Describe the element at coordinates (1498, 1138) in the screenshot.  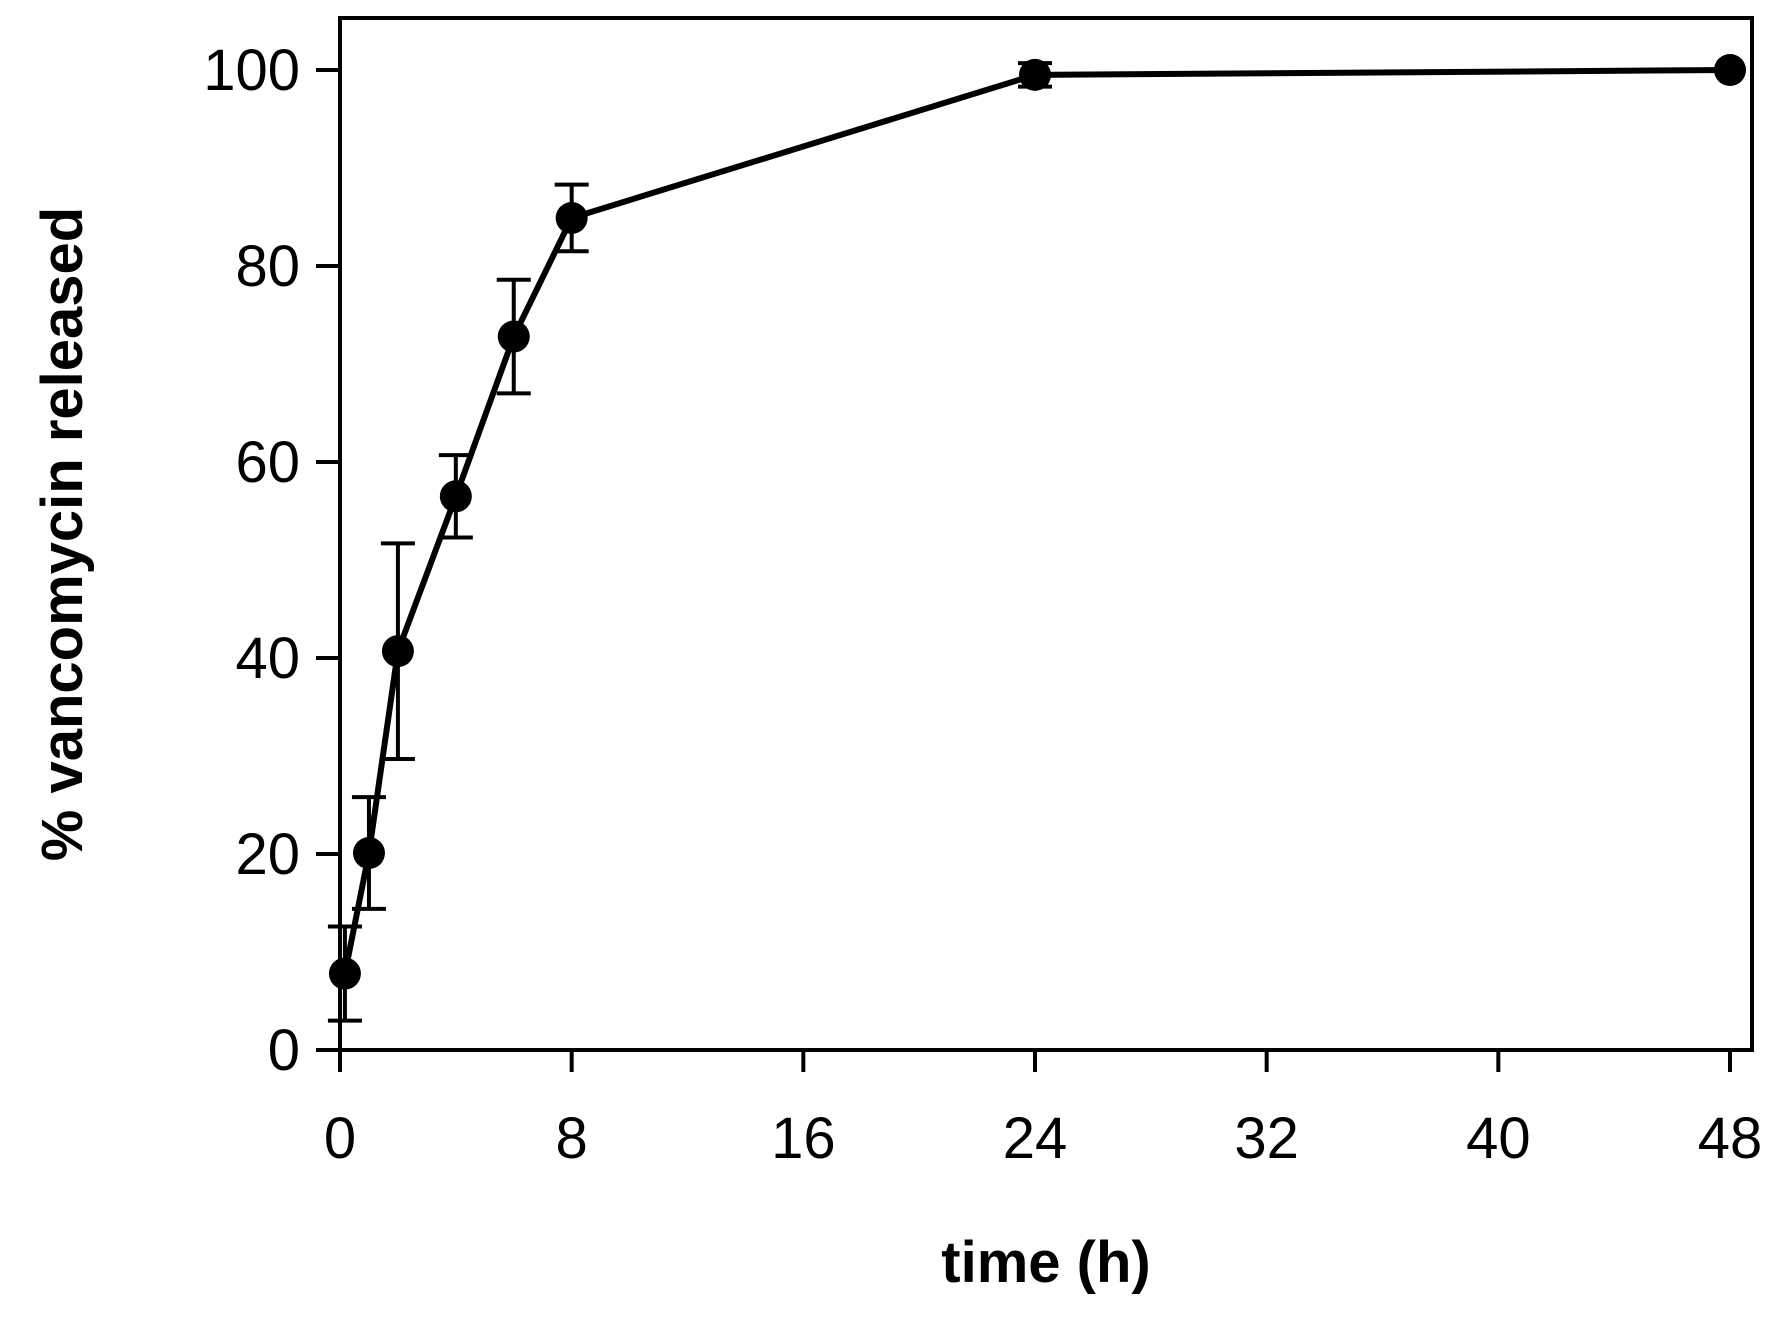
I see `x-tick-label: 40` at that location.